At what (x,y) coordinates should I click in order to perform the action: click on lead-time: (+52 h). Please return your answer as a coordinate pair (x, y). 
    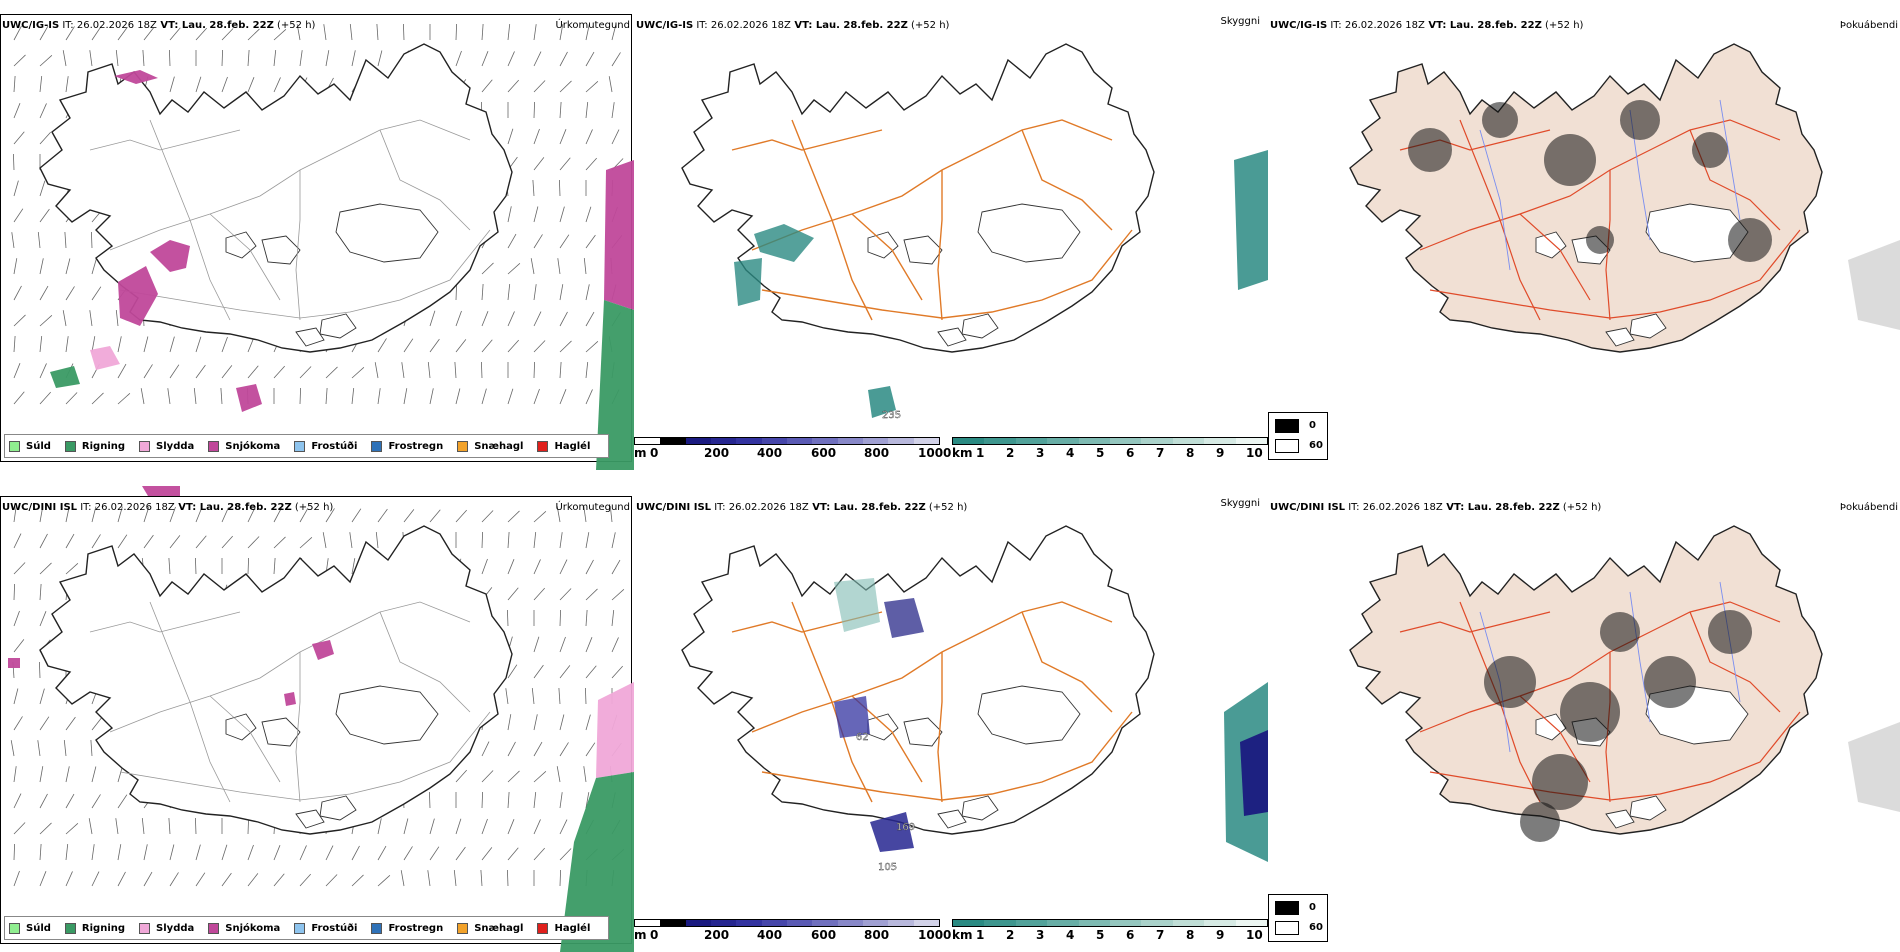
    Looking at the image, I should click on (946, 507).